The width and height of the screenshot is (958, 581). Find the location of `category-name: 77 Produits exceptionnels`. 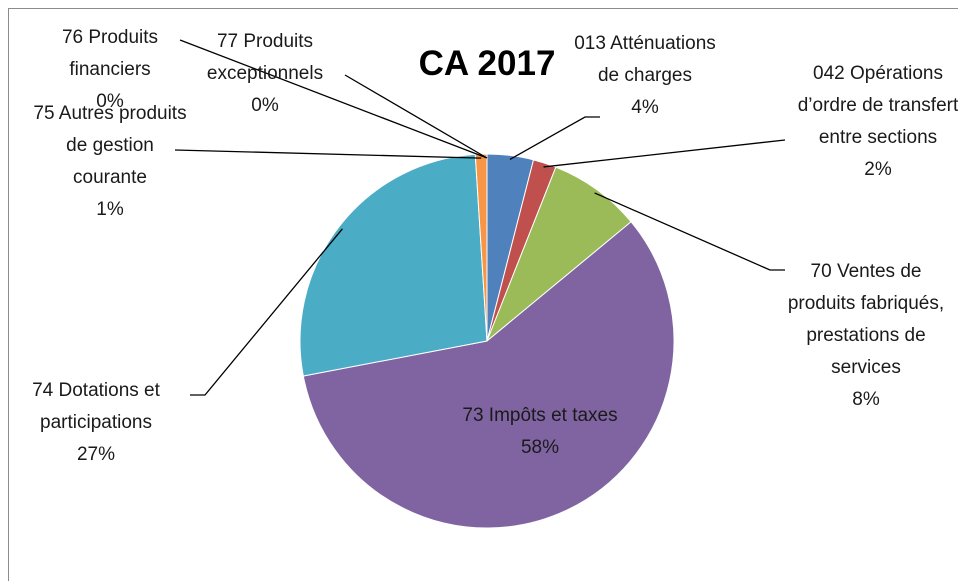

category-name: 77 Produits exceptionnels is located at coordinates (265, 57).